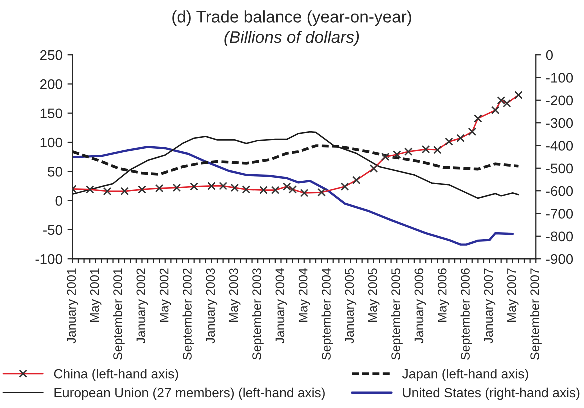  What do you see at coordinates (397, 314) in the screenshot?
I see `x-tick-label: September 2005` at bounding box center [397, 314].